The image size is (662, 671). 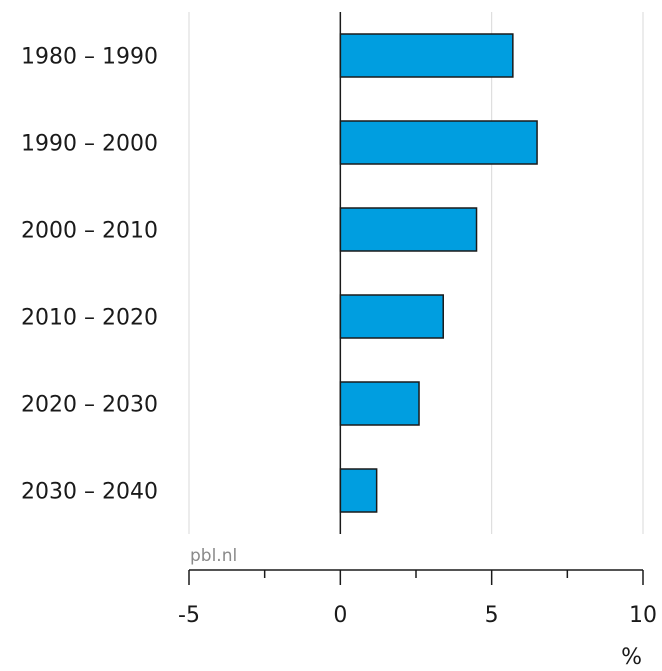 What do you see at coordinates (89, 405) in the screenshot?
I see `category-label: 2020 – 2030` at bounding box center [89, 405].